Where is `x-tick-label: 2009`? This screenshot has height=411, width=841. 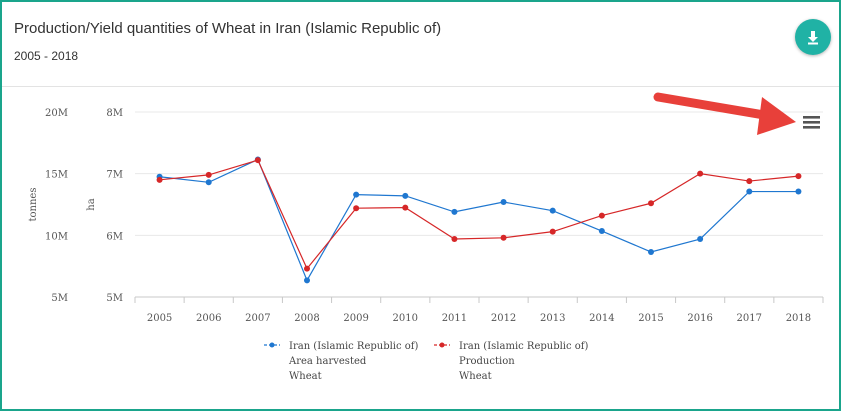
x-tick-label: 2009 is located at coordinates (355, 318).